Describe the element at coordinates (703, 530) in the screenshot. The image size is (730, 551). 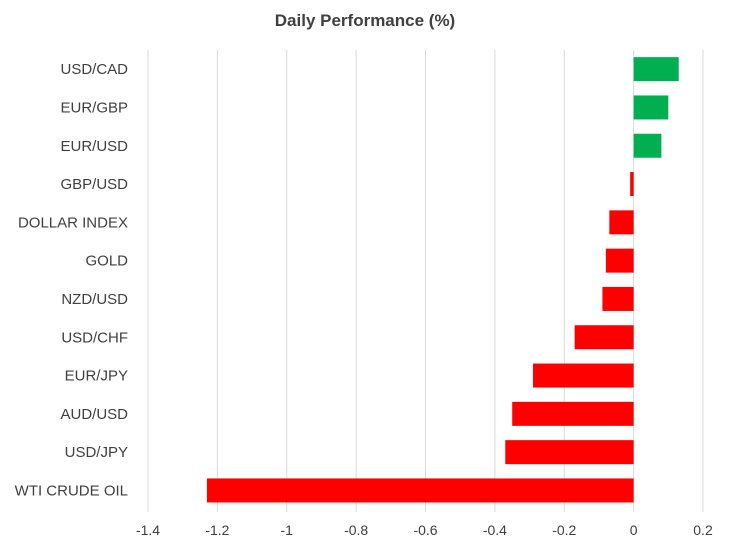
I see `x-tick-label: 0.2` at that location.